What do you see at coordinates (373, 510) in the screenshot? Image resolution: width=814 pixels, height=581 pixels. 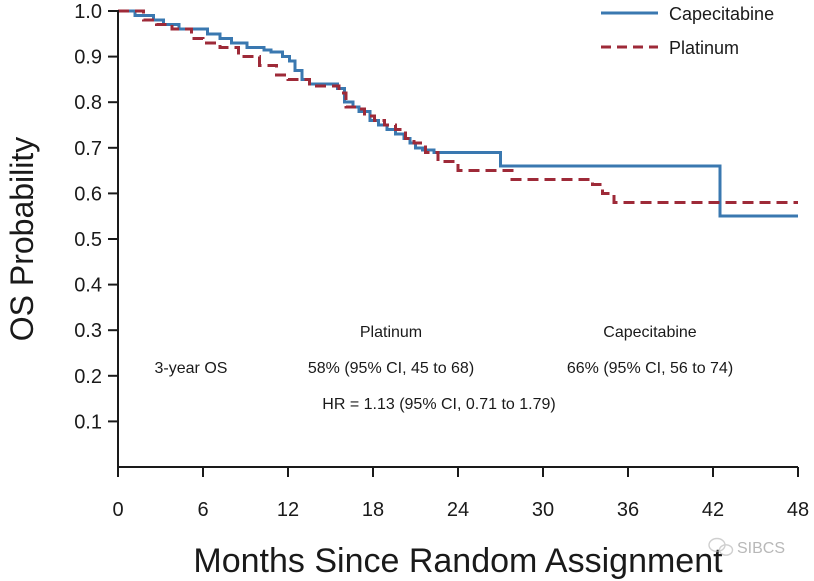 I see `x-tick-label: 18` at bounding box center [373, 510].